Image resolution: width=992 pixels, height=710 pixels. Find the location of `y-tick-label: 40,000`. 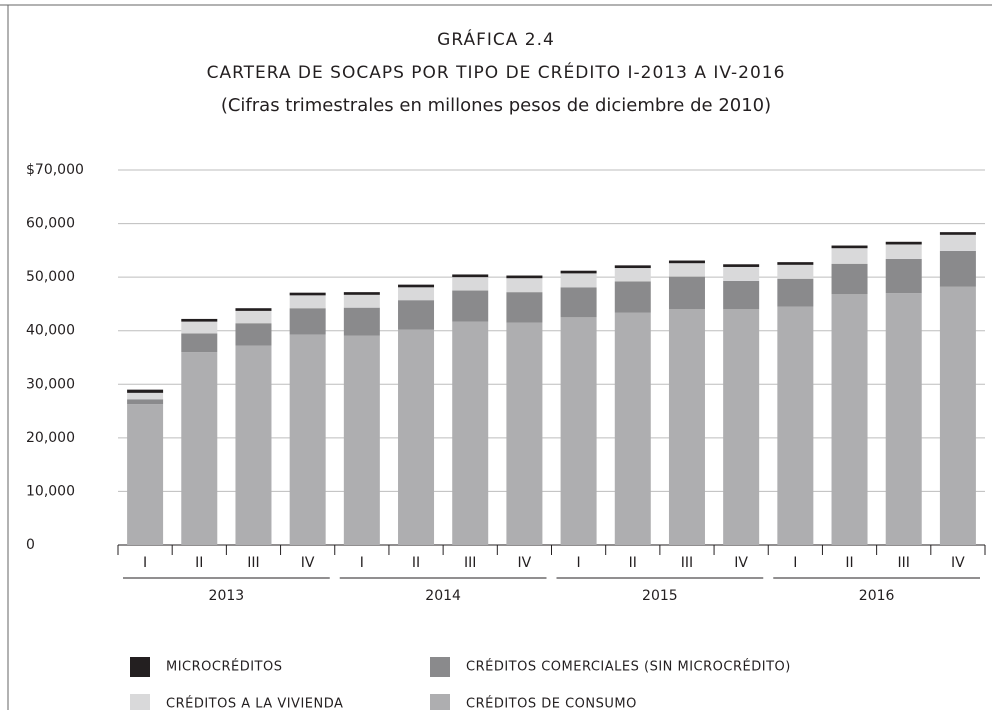

y-tick-label: 40,000 is located at coordinates (50, 331).